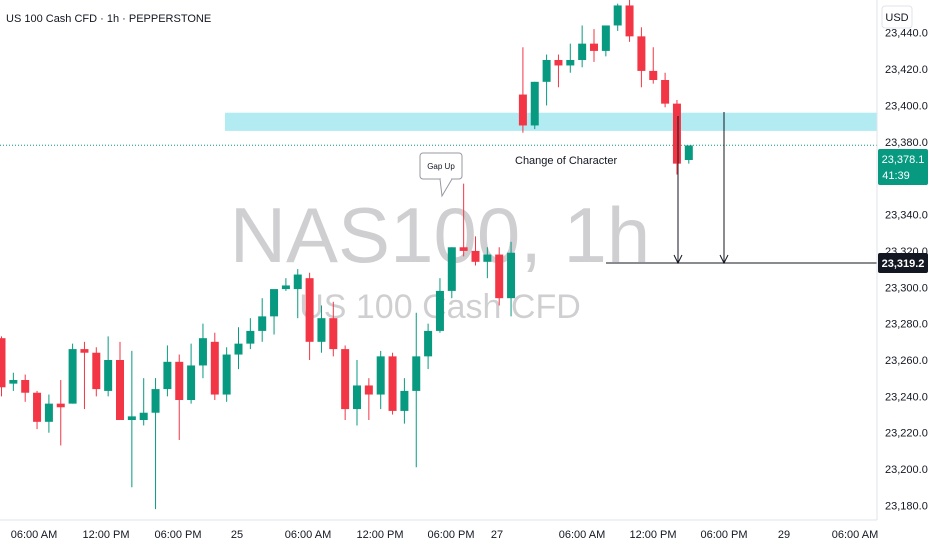 This screenshot has width=932, height=550. What do you see at coordinates (551, 121) in the screenshot?
I see `supply-zone-rectangle` at bounding box center [551, 121].